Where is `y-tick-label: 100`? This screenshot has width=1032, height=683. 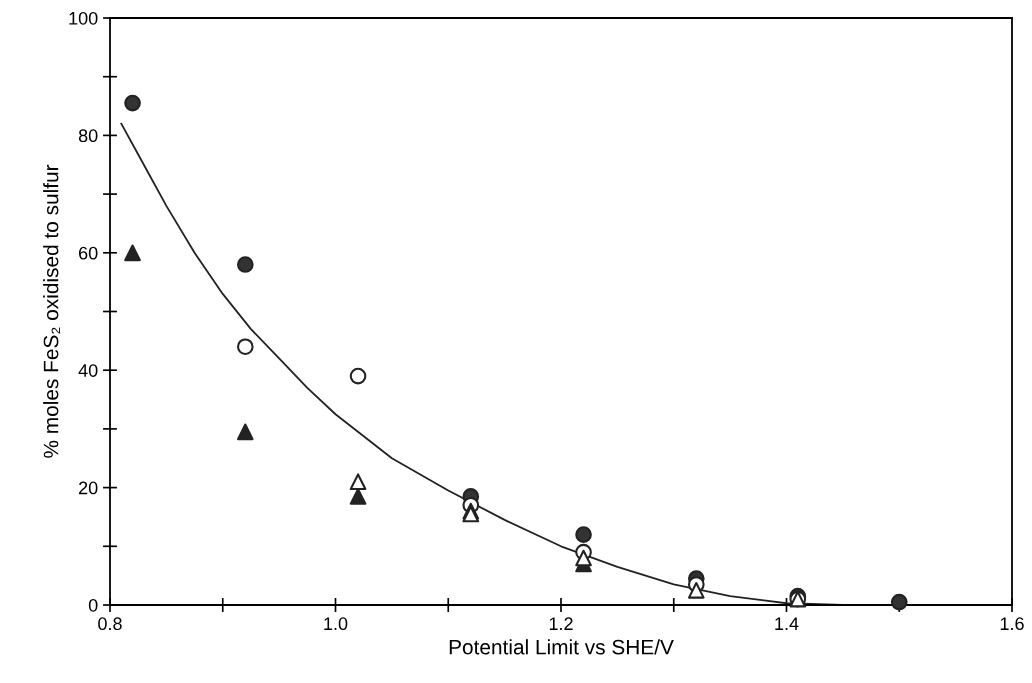
y-tick-label: 100 is located at coordinates (83, 18).